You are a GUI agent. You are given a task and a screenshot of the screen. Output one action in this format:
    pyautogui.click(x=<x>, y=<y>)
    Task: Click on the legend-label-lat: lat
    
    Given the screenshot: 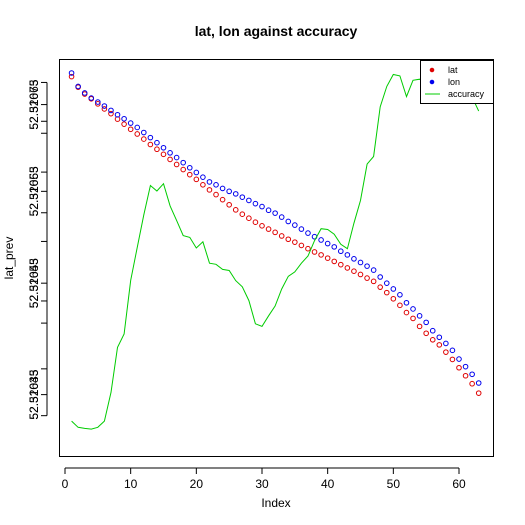 What is the action you would take?
    pyautogui.click(x=453, y=70)
    